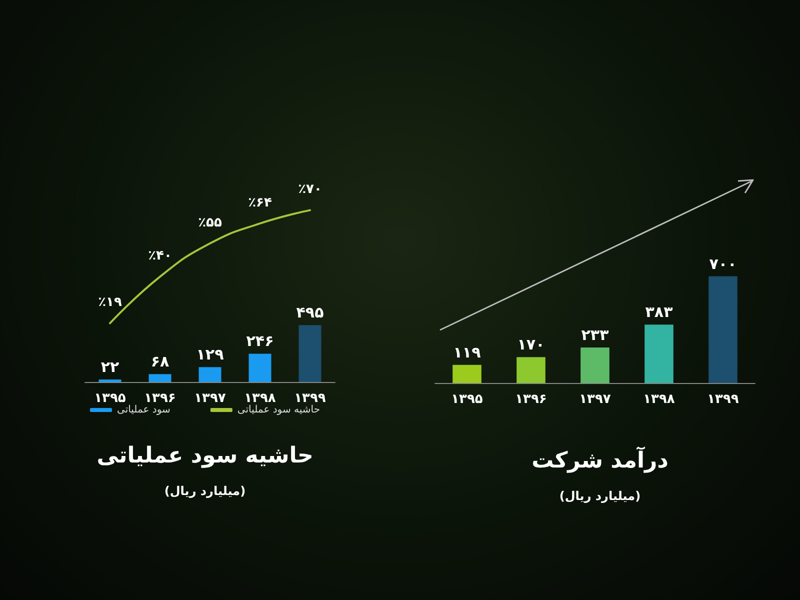 This screenshot has height=600, width=800. What do you see at coordinates (205, 456) in the screenshot?
I see `text: حاشیه سود عملیاتی` at bounding box center [205, 456].